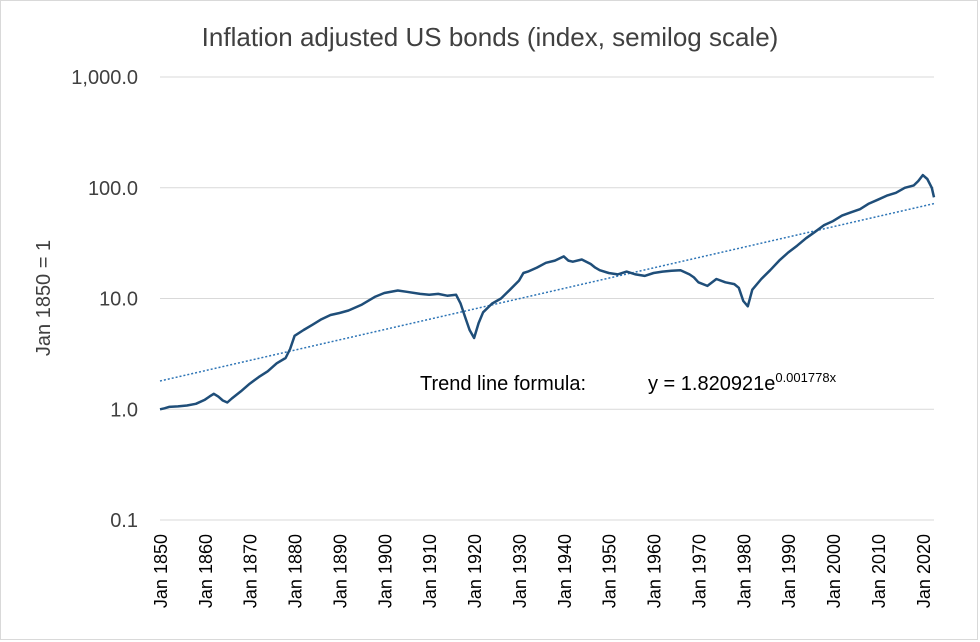 This screenshot has height=642, width=980. I want to click on x-tick-label: Jan 1860, so click(206, 571).